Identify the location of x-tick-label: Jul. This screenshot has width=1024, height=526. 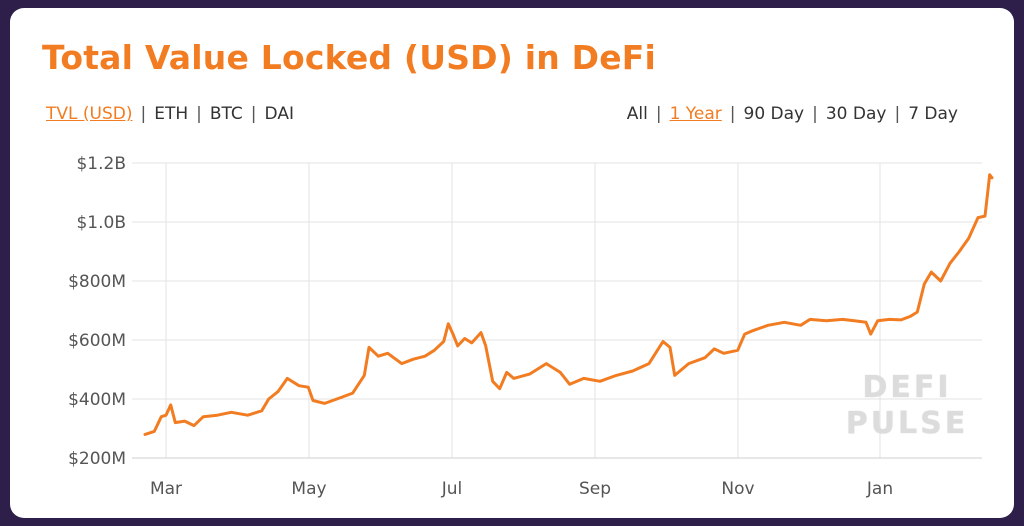
(452, 489).